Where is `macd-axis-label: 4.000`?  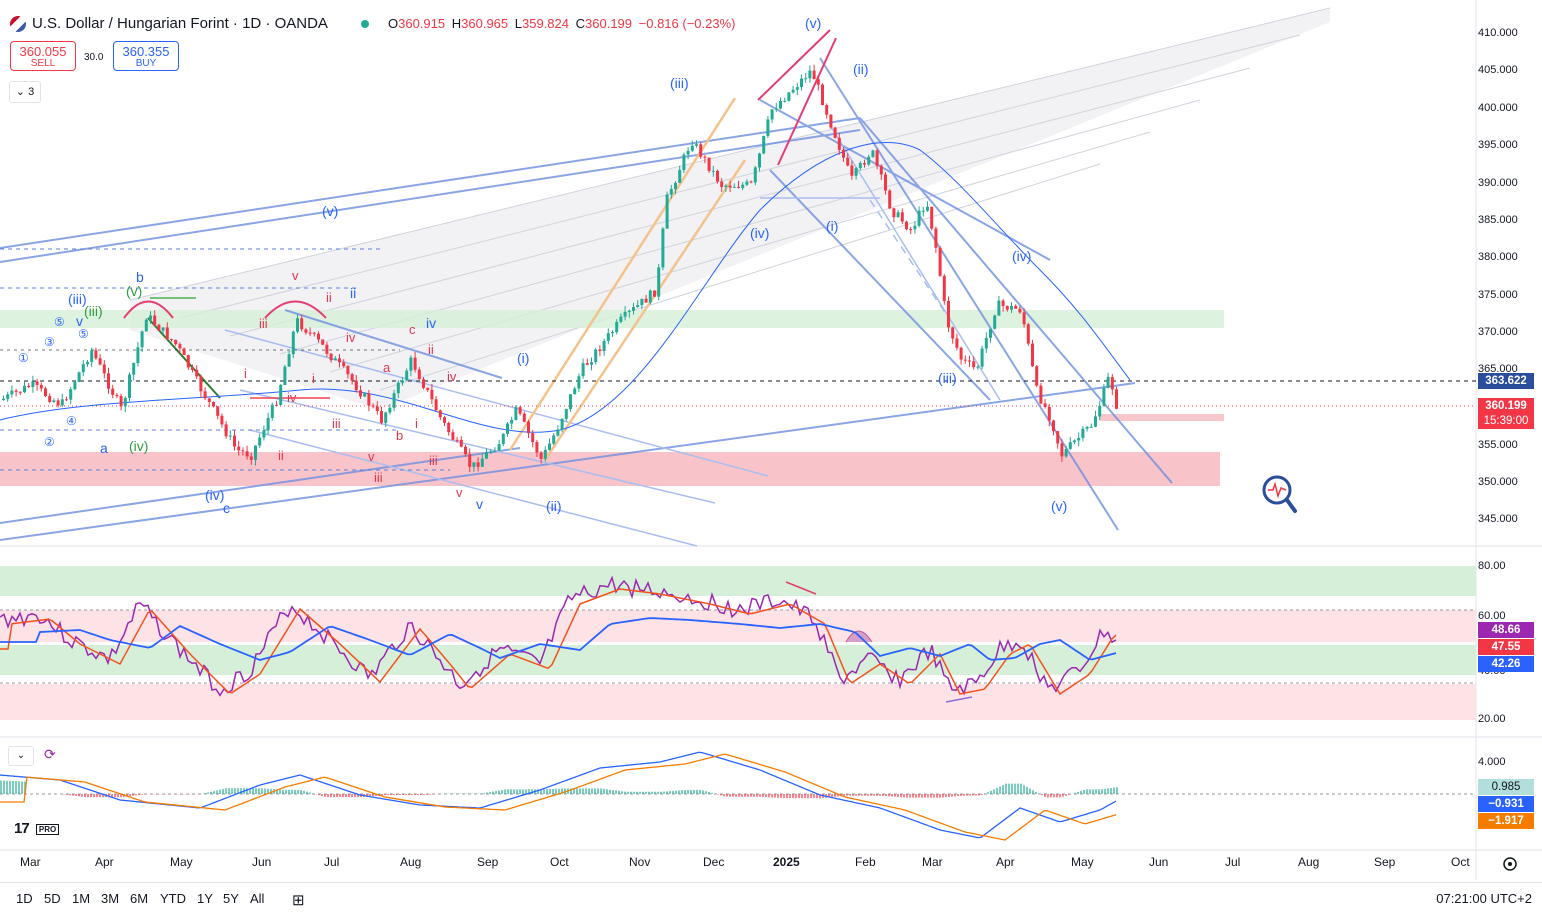
macd-axis-label: 4.000 is located at coordinates (1492, 762).